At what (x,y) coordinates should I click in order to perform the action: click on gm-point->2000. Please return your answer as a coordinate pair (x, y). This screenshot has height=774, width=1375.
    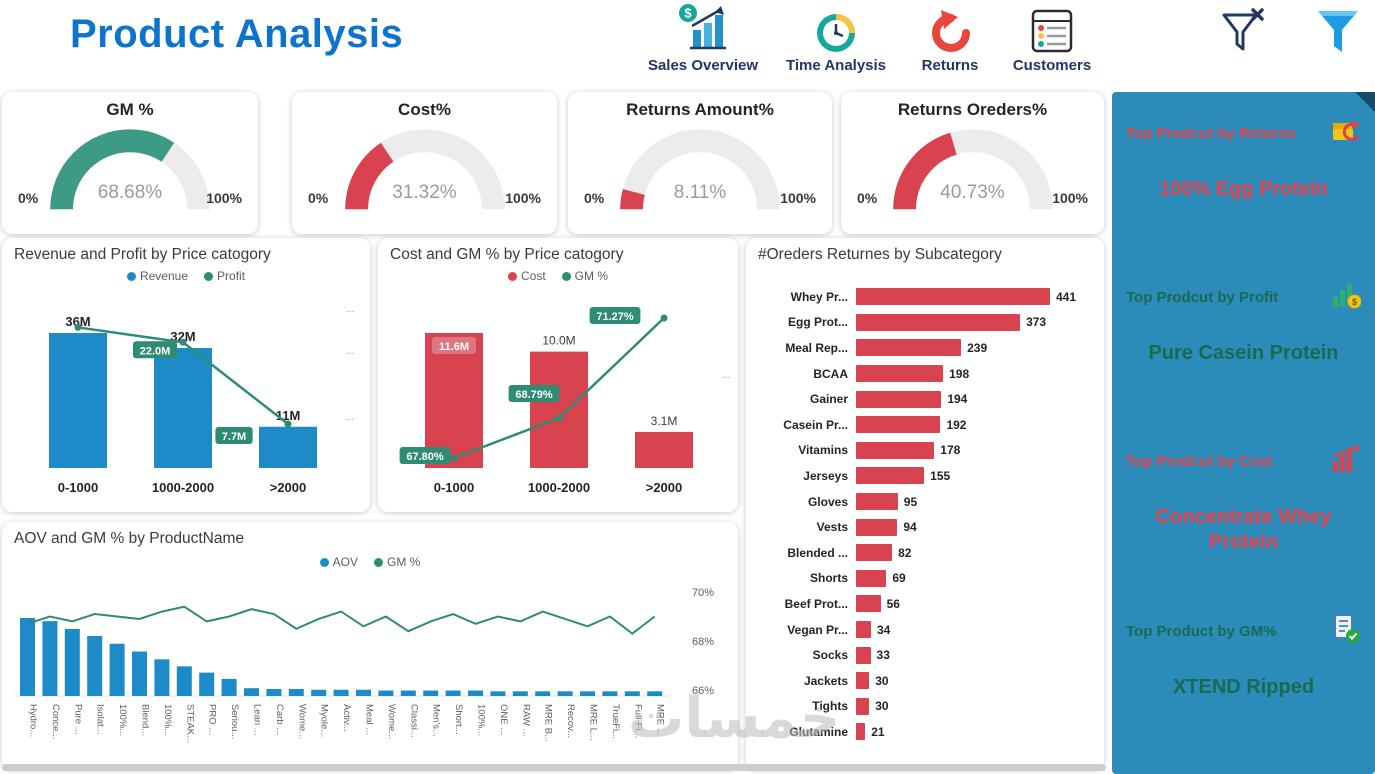
    Looking at the image, I should click on (664, 318).